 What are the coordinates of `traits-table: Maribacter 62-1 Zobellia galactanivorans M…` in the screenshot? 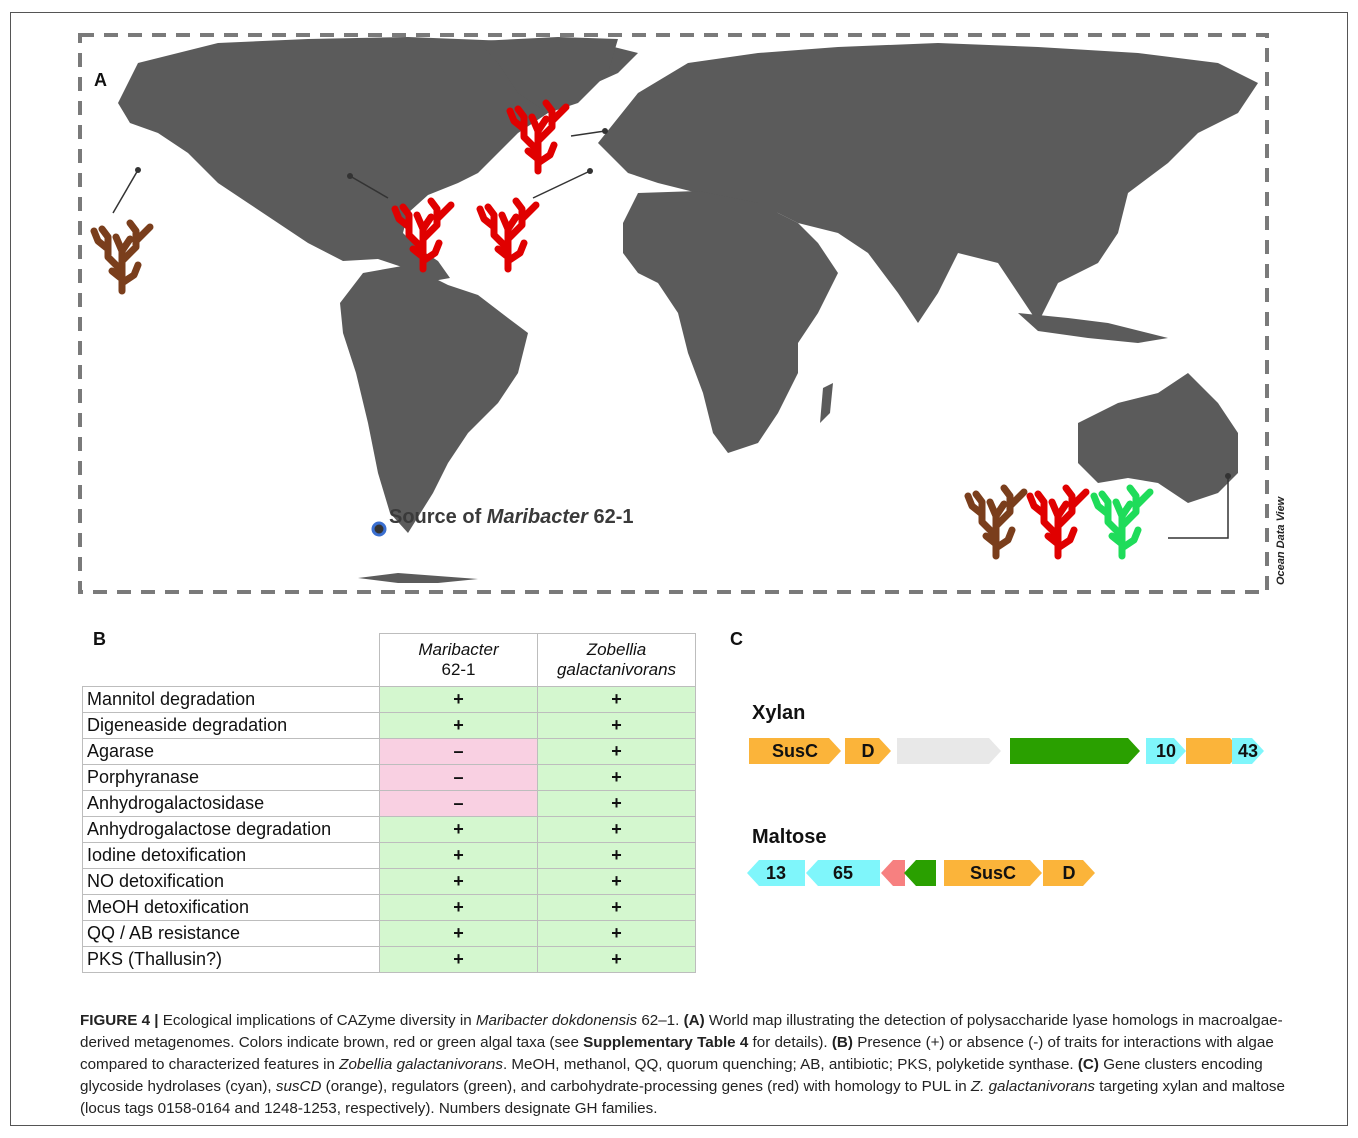 It's located at (389, 803).